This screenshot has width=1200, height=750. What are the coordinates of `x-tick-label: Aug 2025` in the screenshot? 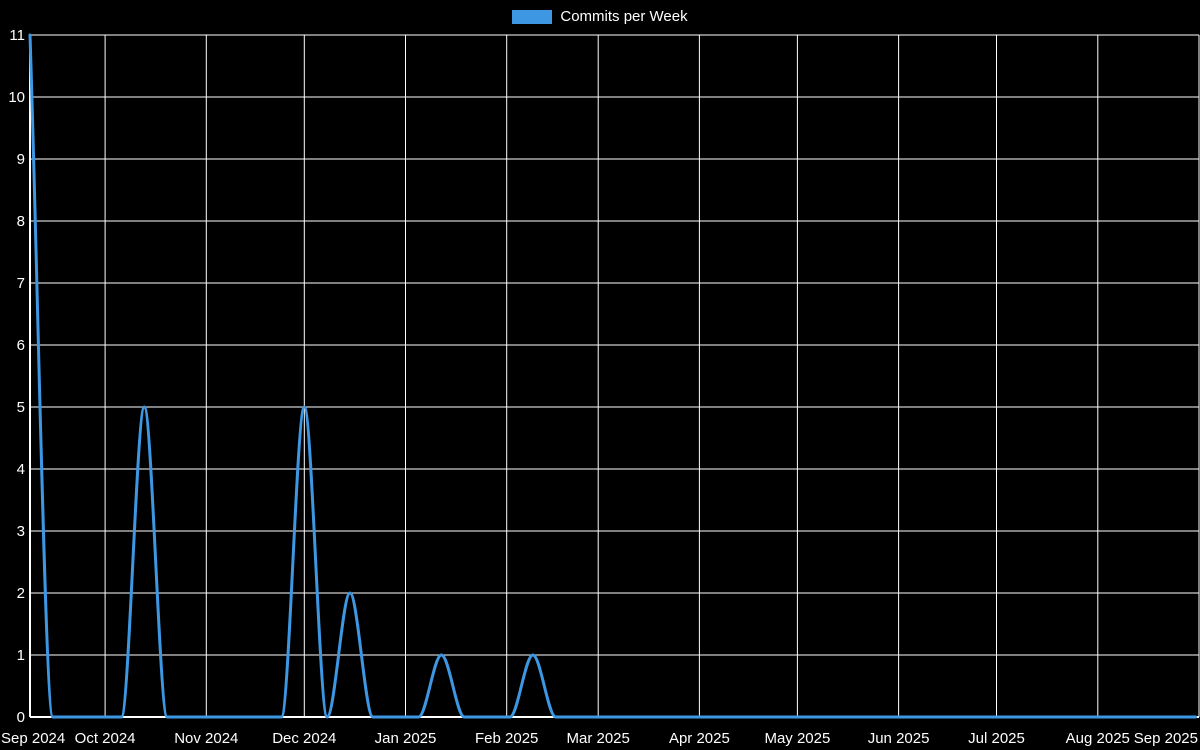 It's located at (1098, 738).